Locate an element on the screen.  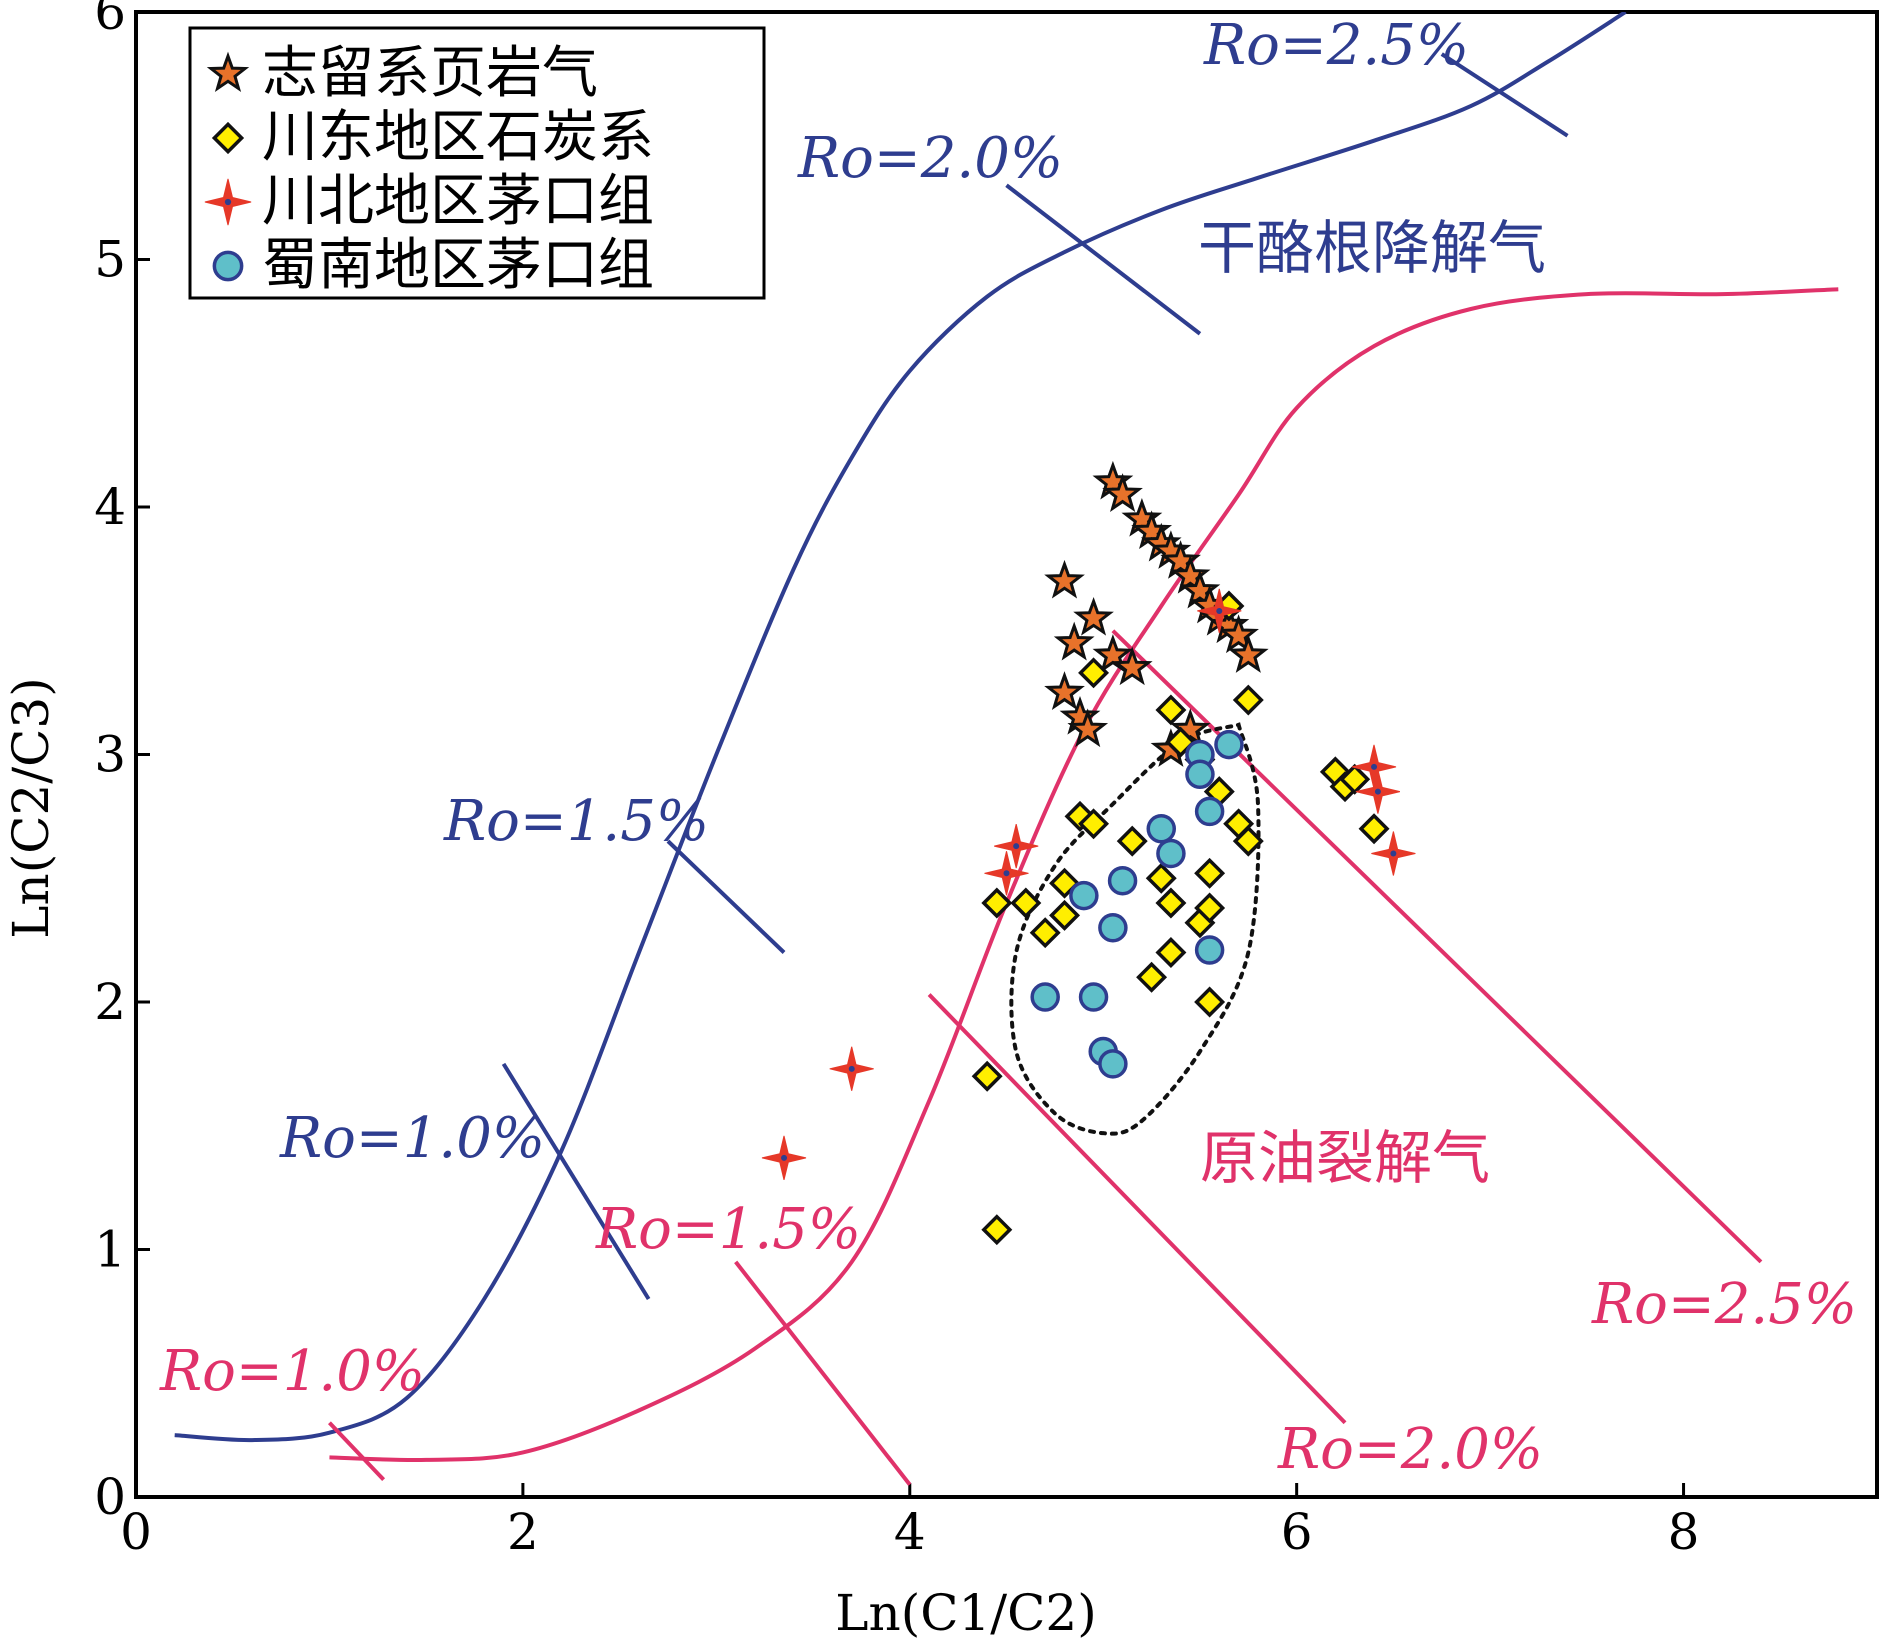
legend-label-chuanbei: 川北地区茅口组 is located at coordinates (458, 201).